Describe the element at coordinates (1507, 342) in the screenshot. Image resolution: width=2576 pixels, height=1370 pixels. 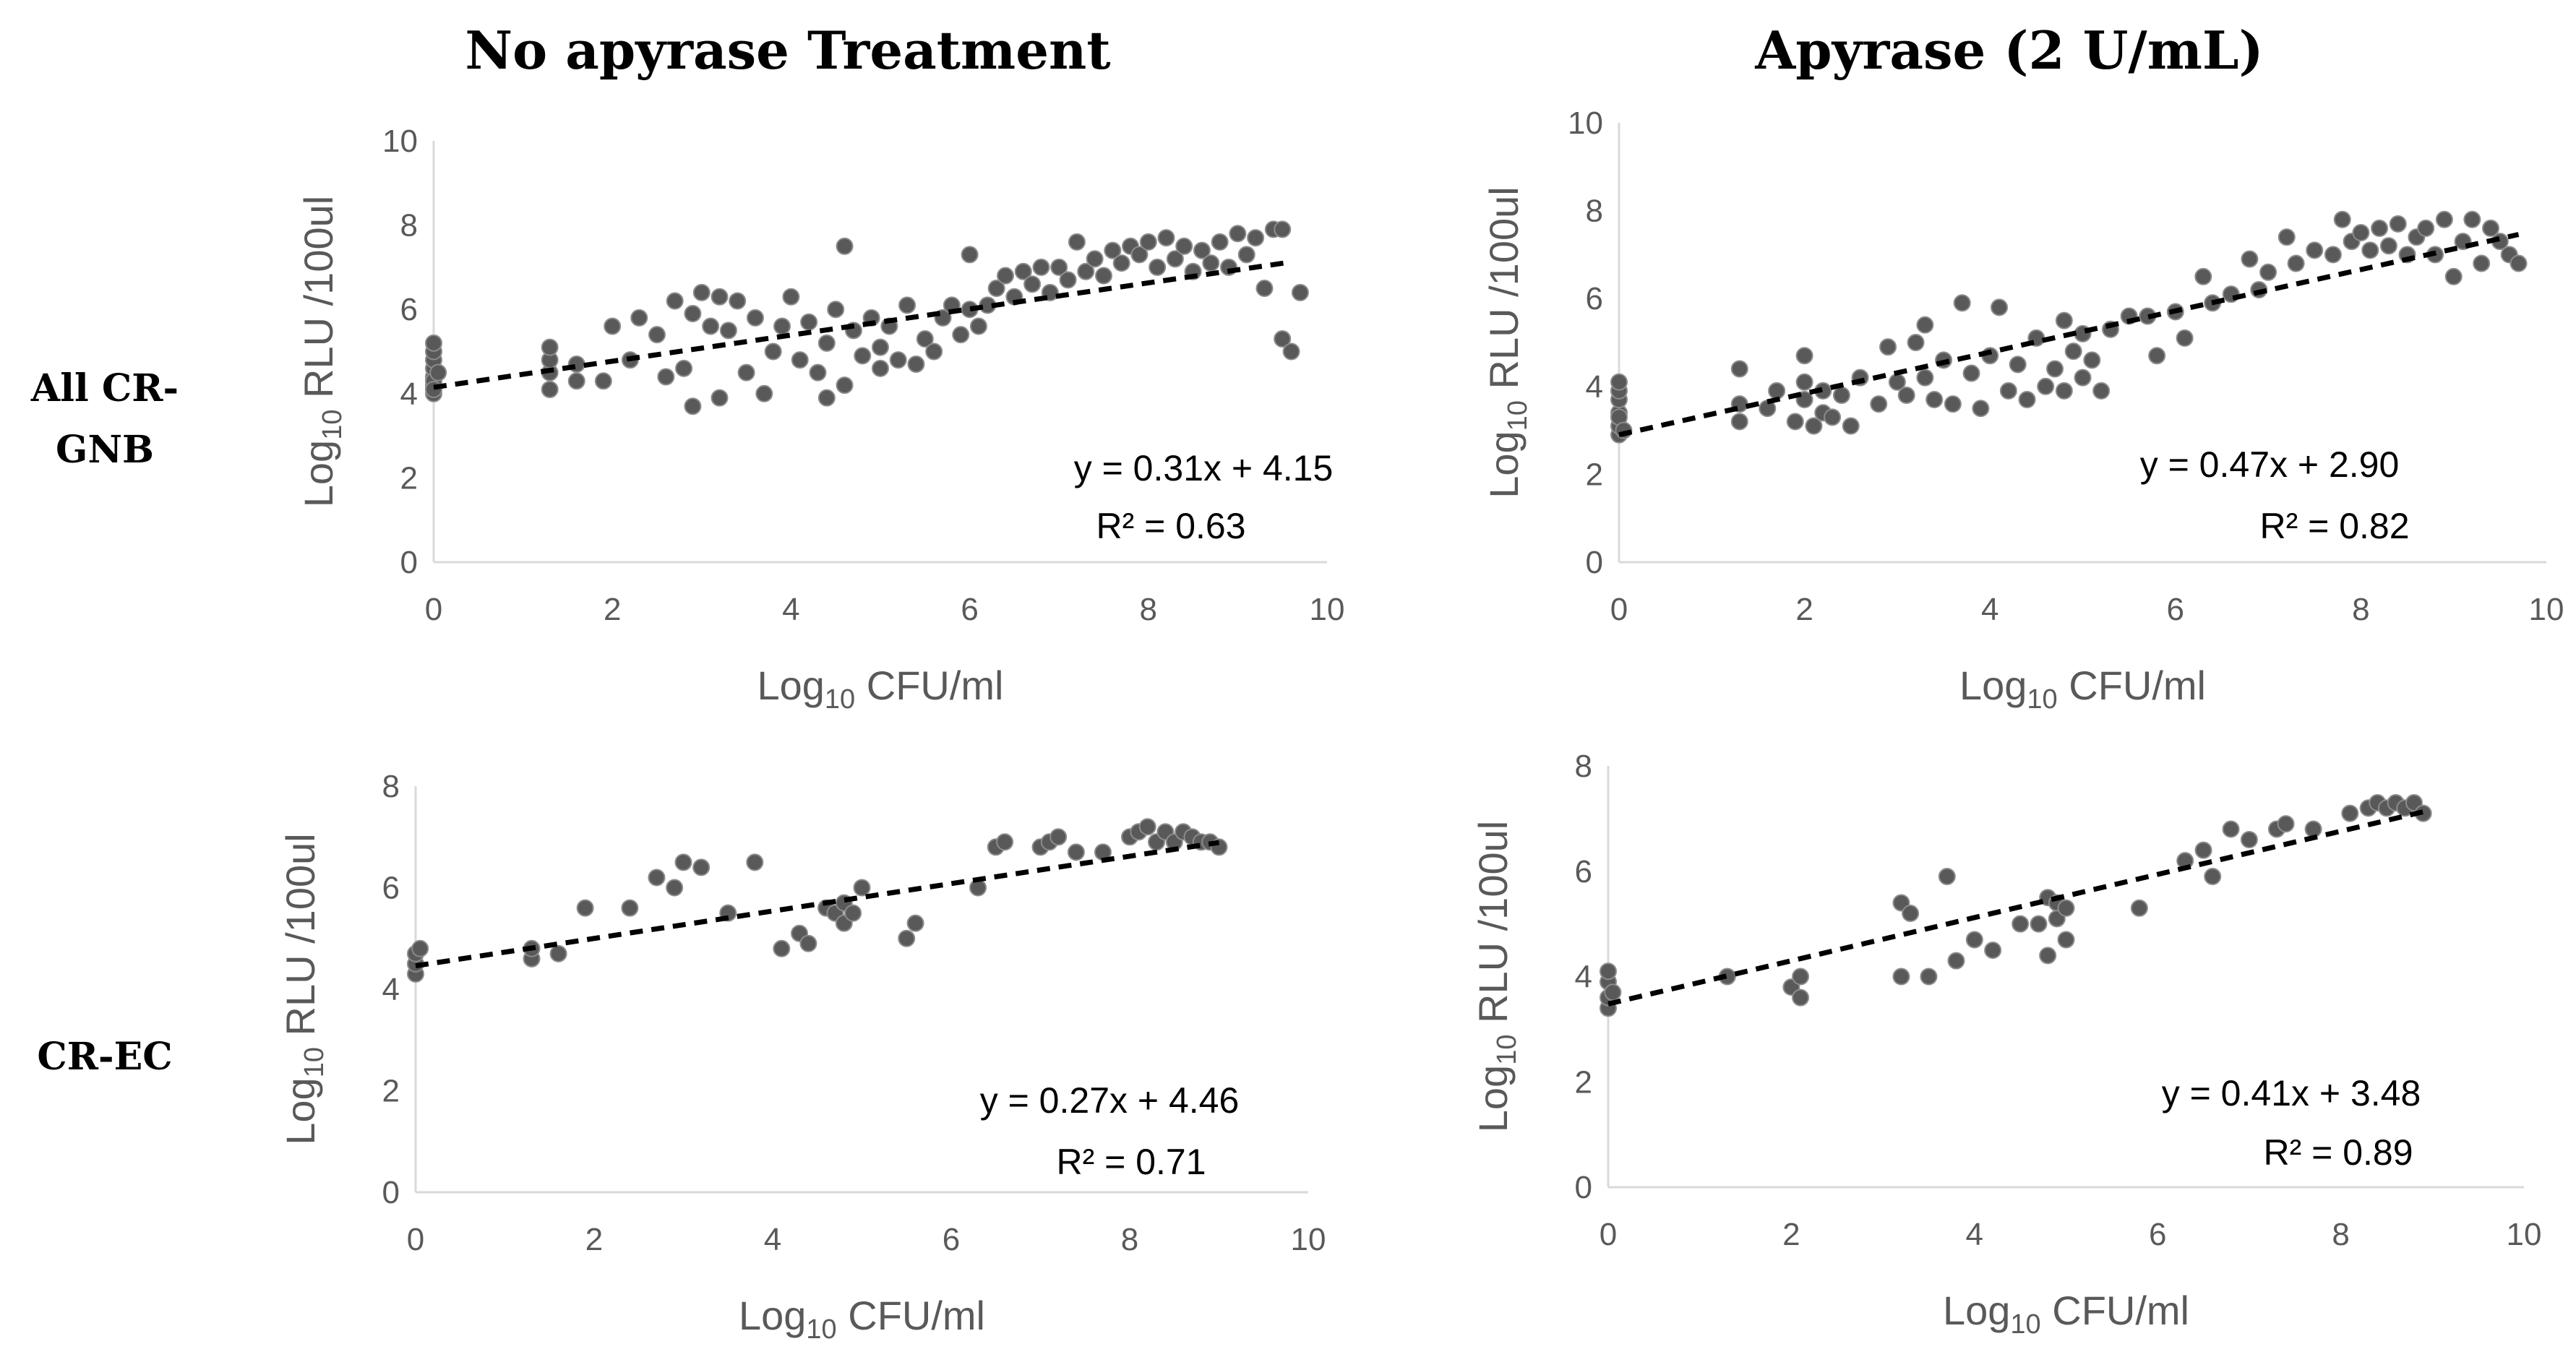
I see `y-axis-label: Log10 RLU /100ul` at that location.